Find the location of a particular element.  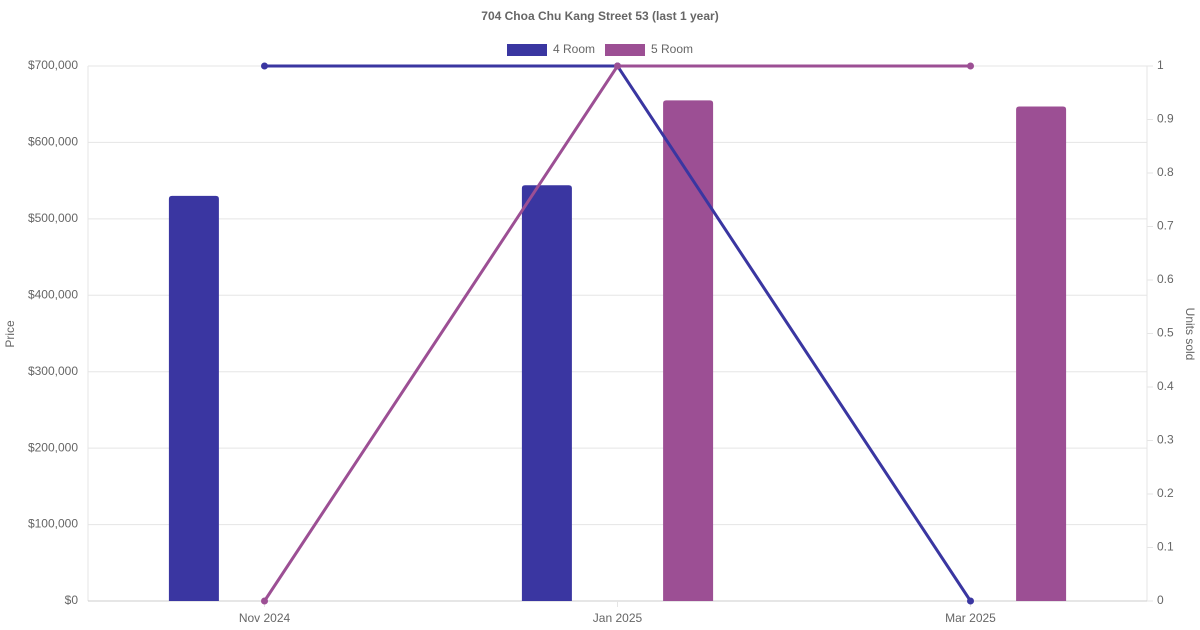

y-tick-label: $600,000 is located at coordinates (53, 142).